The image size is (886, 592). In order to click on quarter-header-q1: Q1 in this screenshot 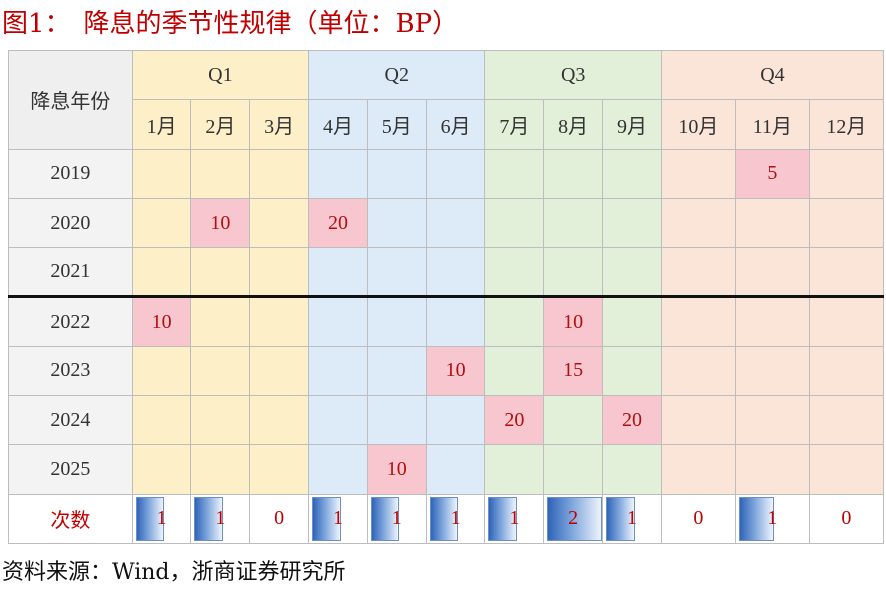, I will do `click(220, 75)`.